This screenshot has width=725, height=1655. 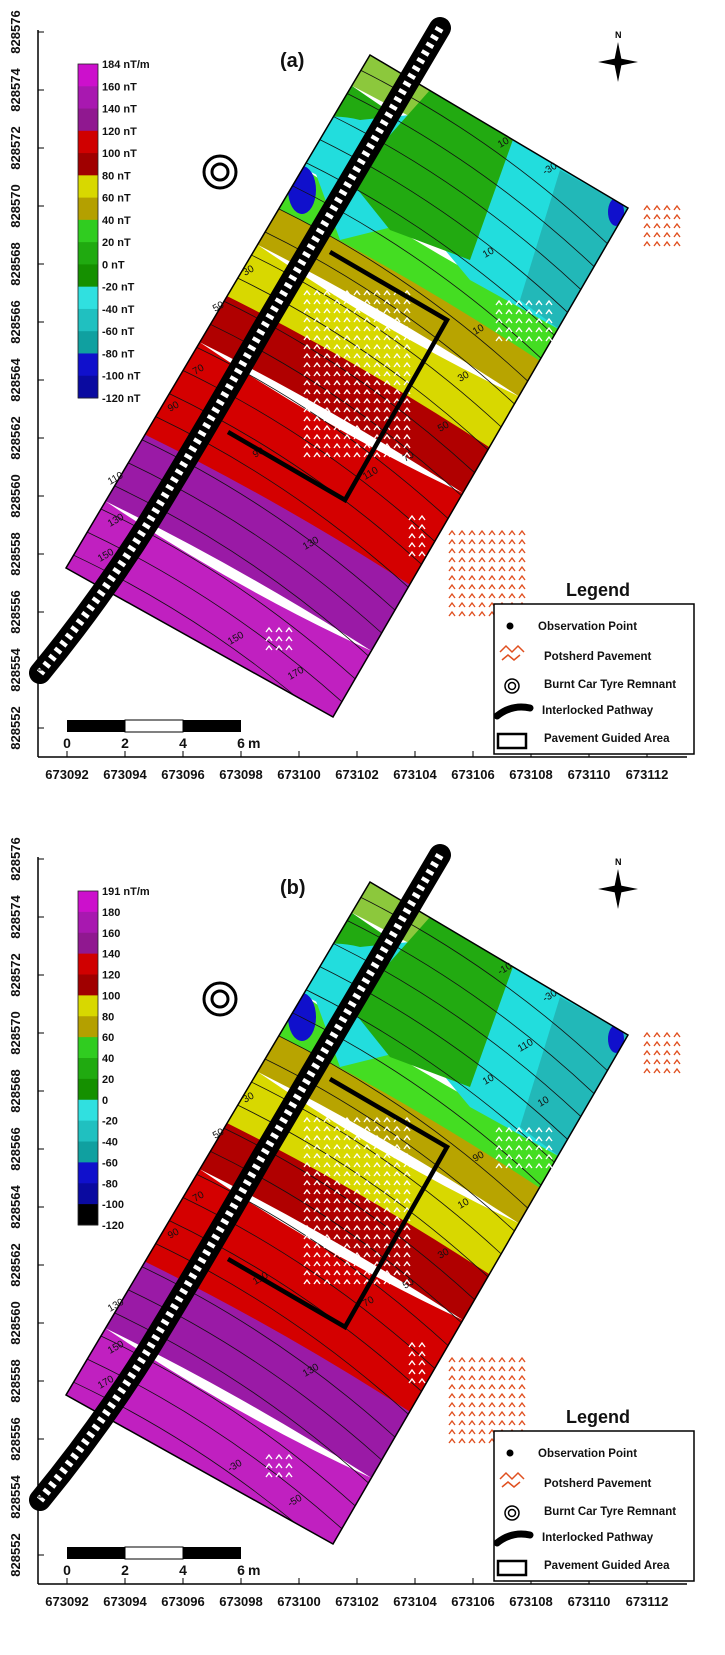 I want to click on scale-label: 6, so click(x=241, y=1570).